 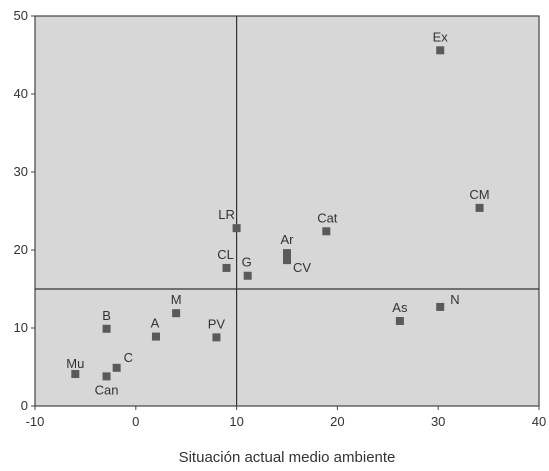 I want to click on x-tick-label: -10, so click(x=35, y=421).